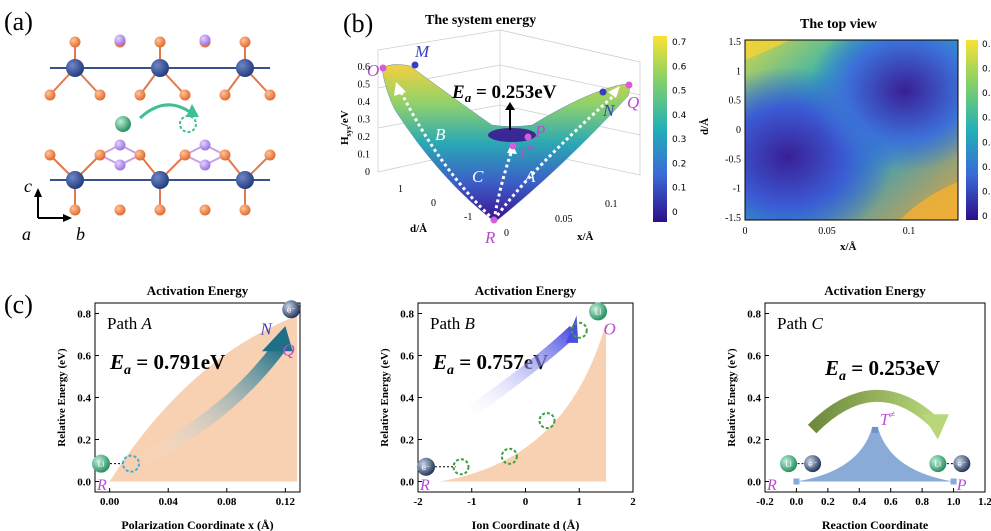  I want to click on svg-text: M, so click(422, 51).